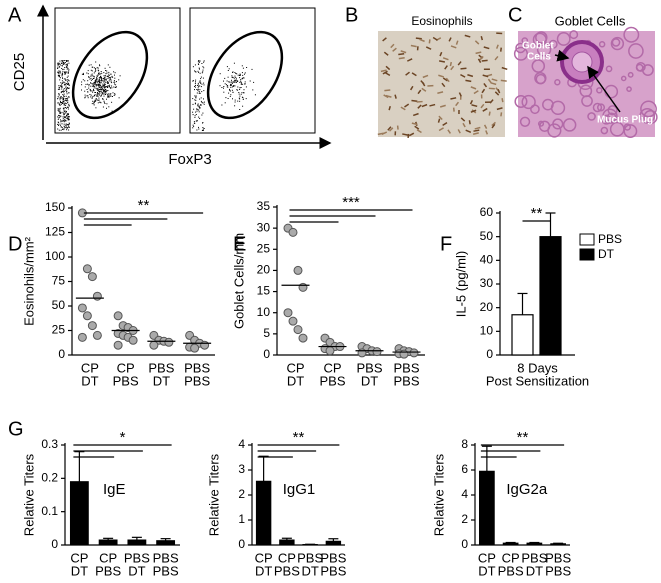 The height and width of the screenshot is (583, 661). I want to click on y-tick-label: 20, so click(487, 307).